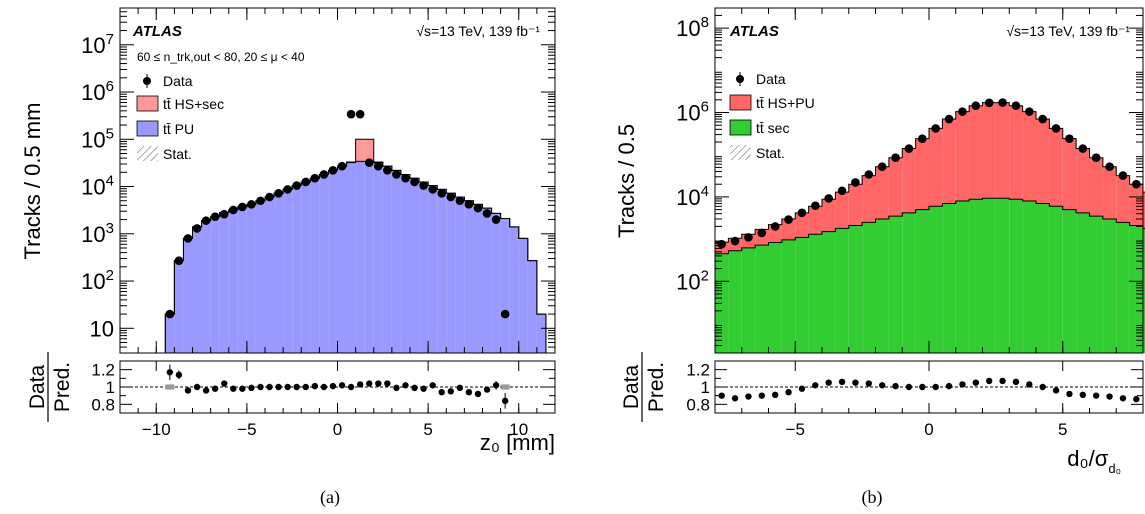 The image size is (1145, 514). What do you see at coordinates (517, 442) in the screenshot?
I see `panel-a-x-axis-label: z₀ [mm]` at bounding box center [517, 442].